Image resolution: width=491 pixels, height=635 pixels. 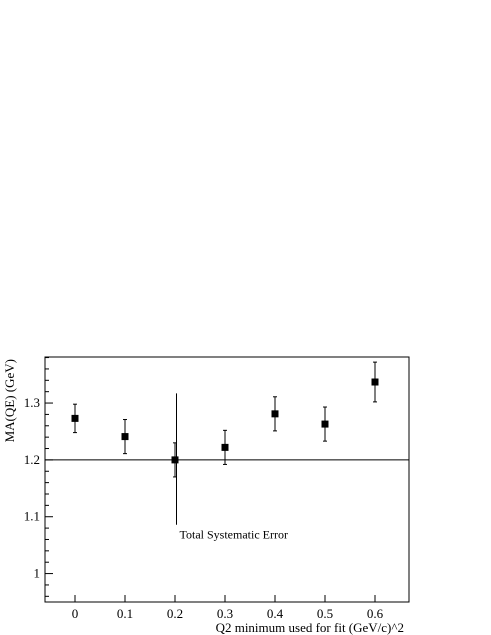 I want to click on x-tick-label: 0.2, so click(x=175, y=613).